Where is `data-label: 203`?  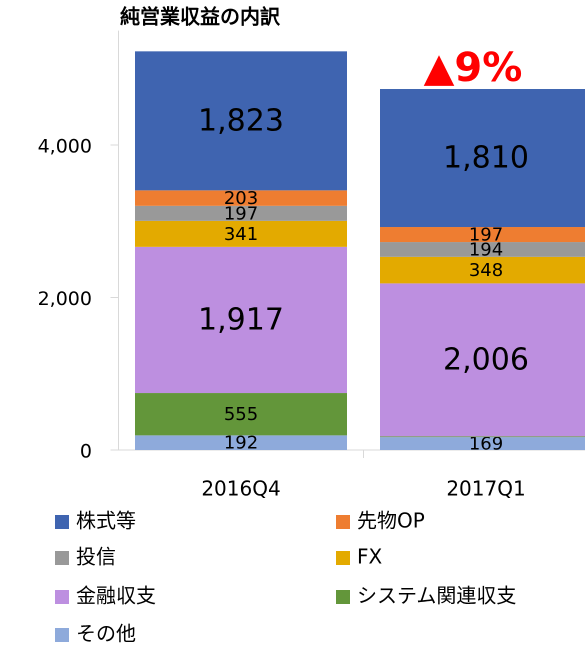 data-label: 203 is located at coordinates (241, 198).